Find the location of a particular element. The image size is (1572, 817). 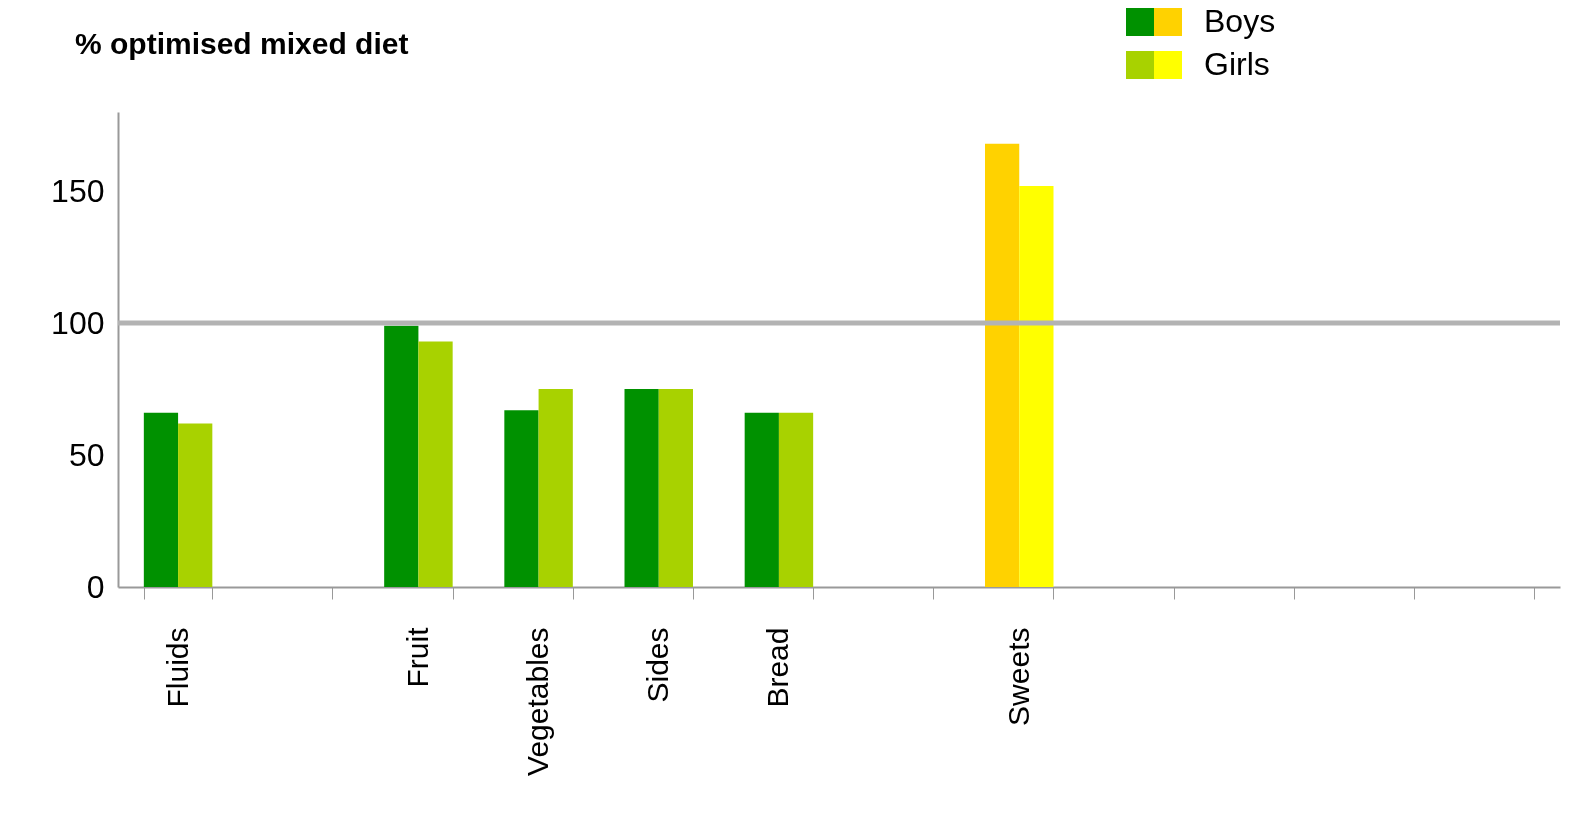

x-tick-label: Bread is located at coordinates (778, 667).